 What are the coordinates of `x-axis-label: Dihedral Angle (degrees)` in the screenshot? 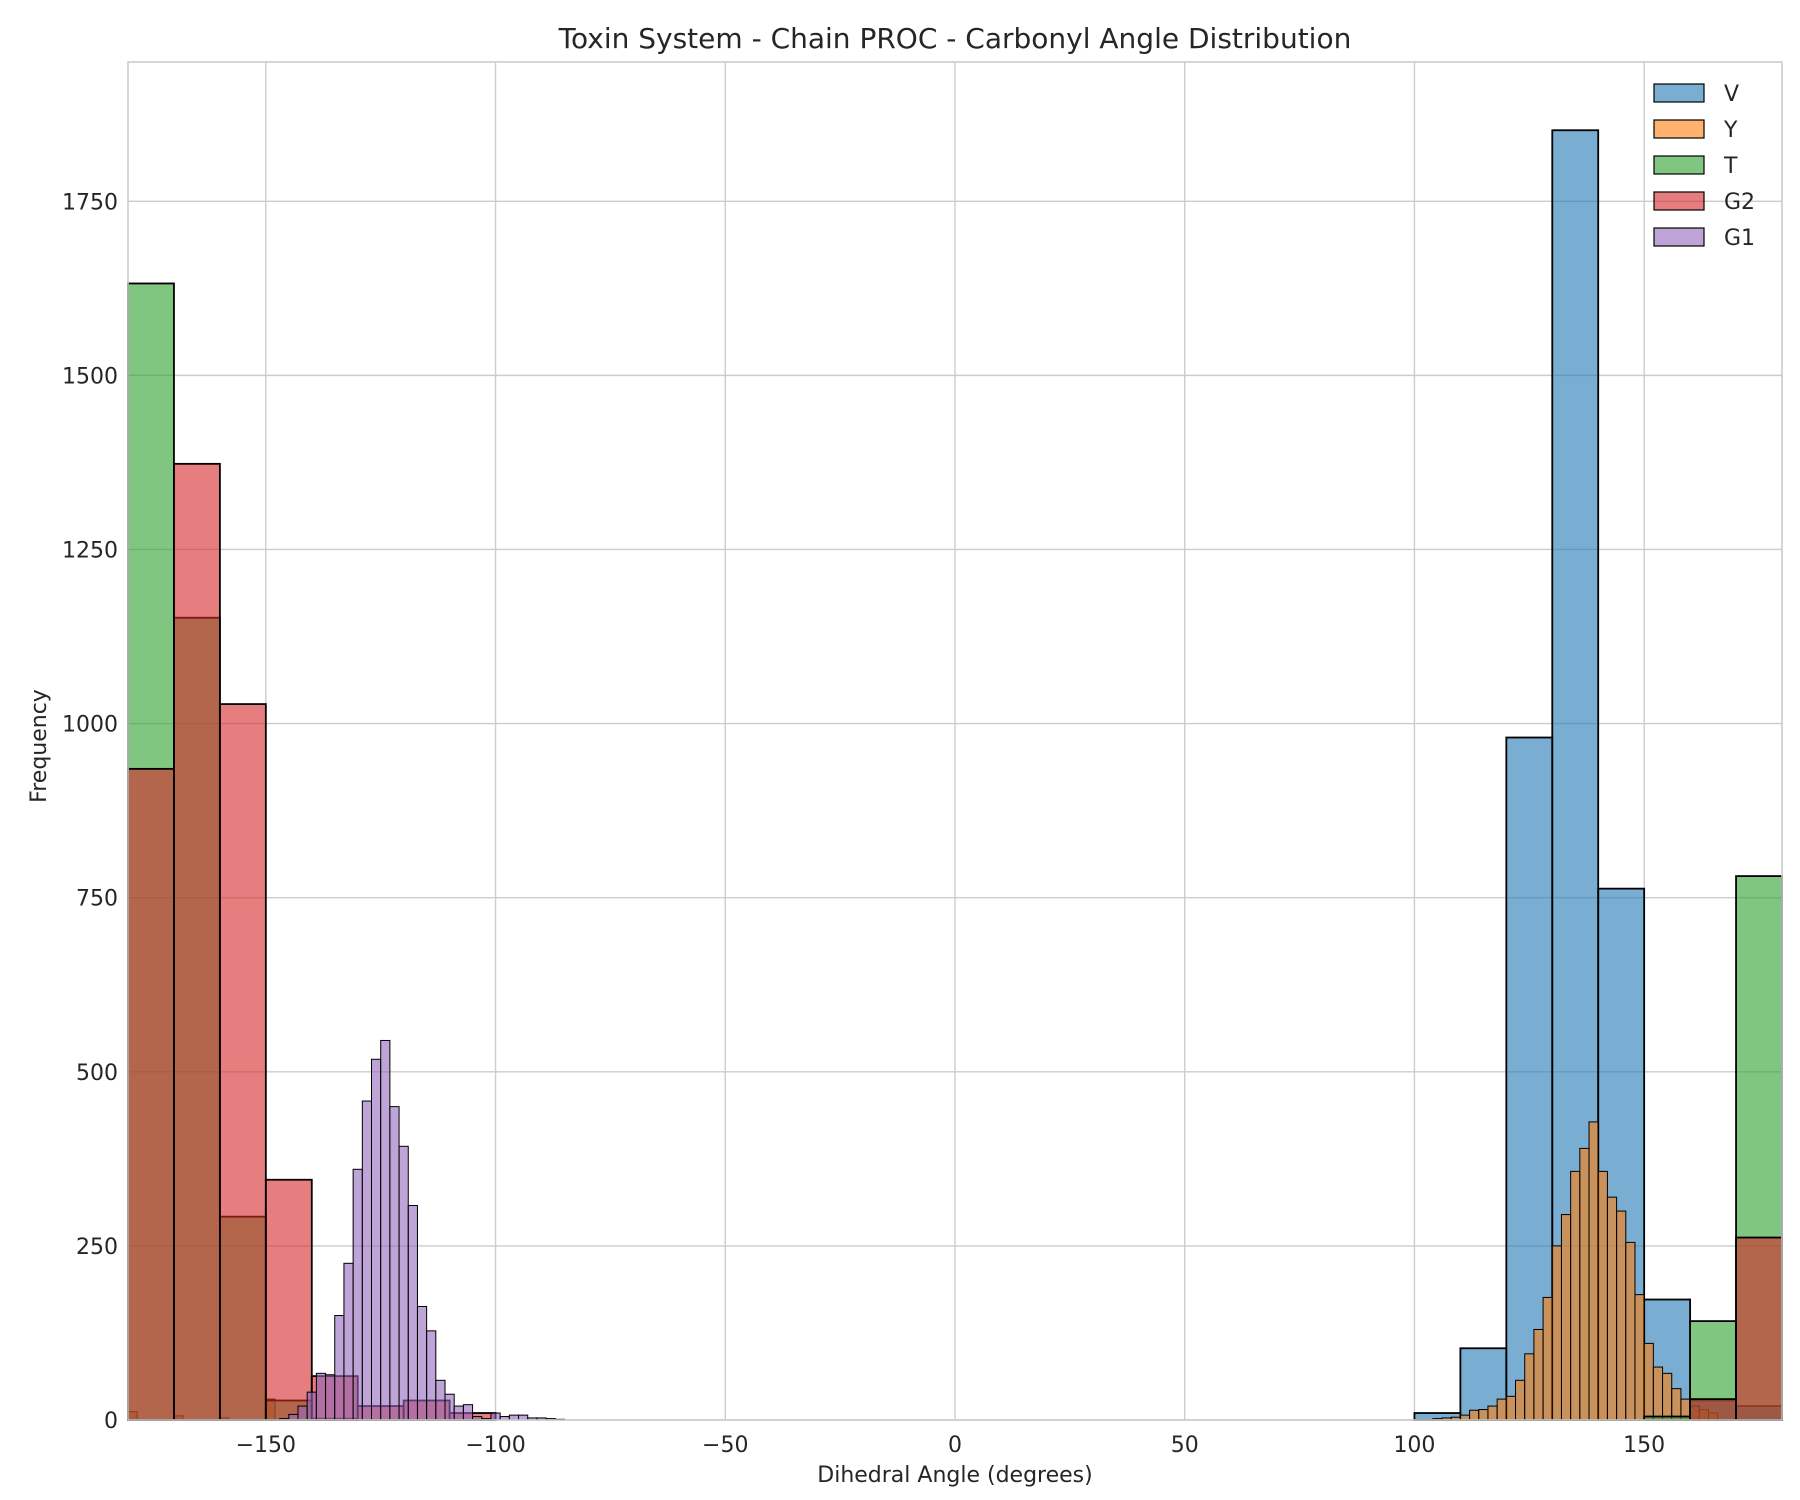 It's located at (954, 1475).